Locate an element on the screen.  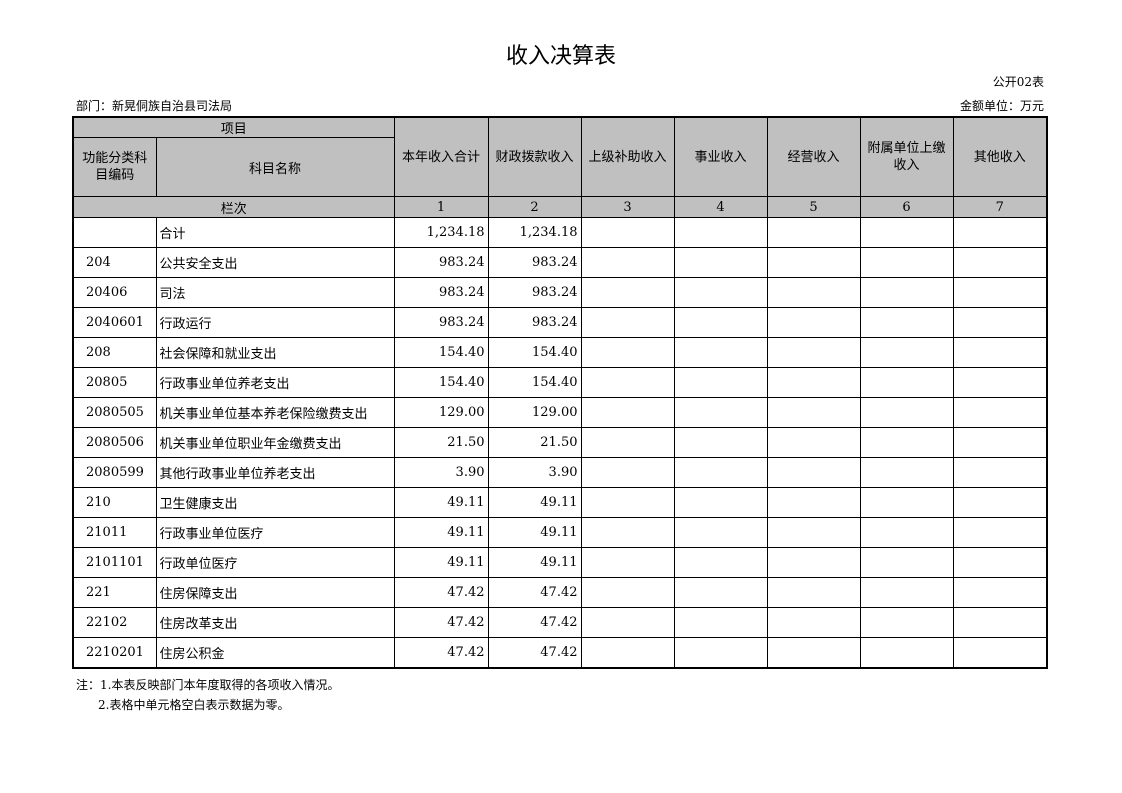
note-1: 注：1.本表反映部门本年度取得的各项收入情况。 is located at coordinates (208, 685).